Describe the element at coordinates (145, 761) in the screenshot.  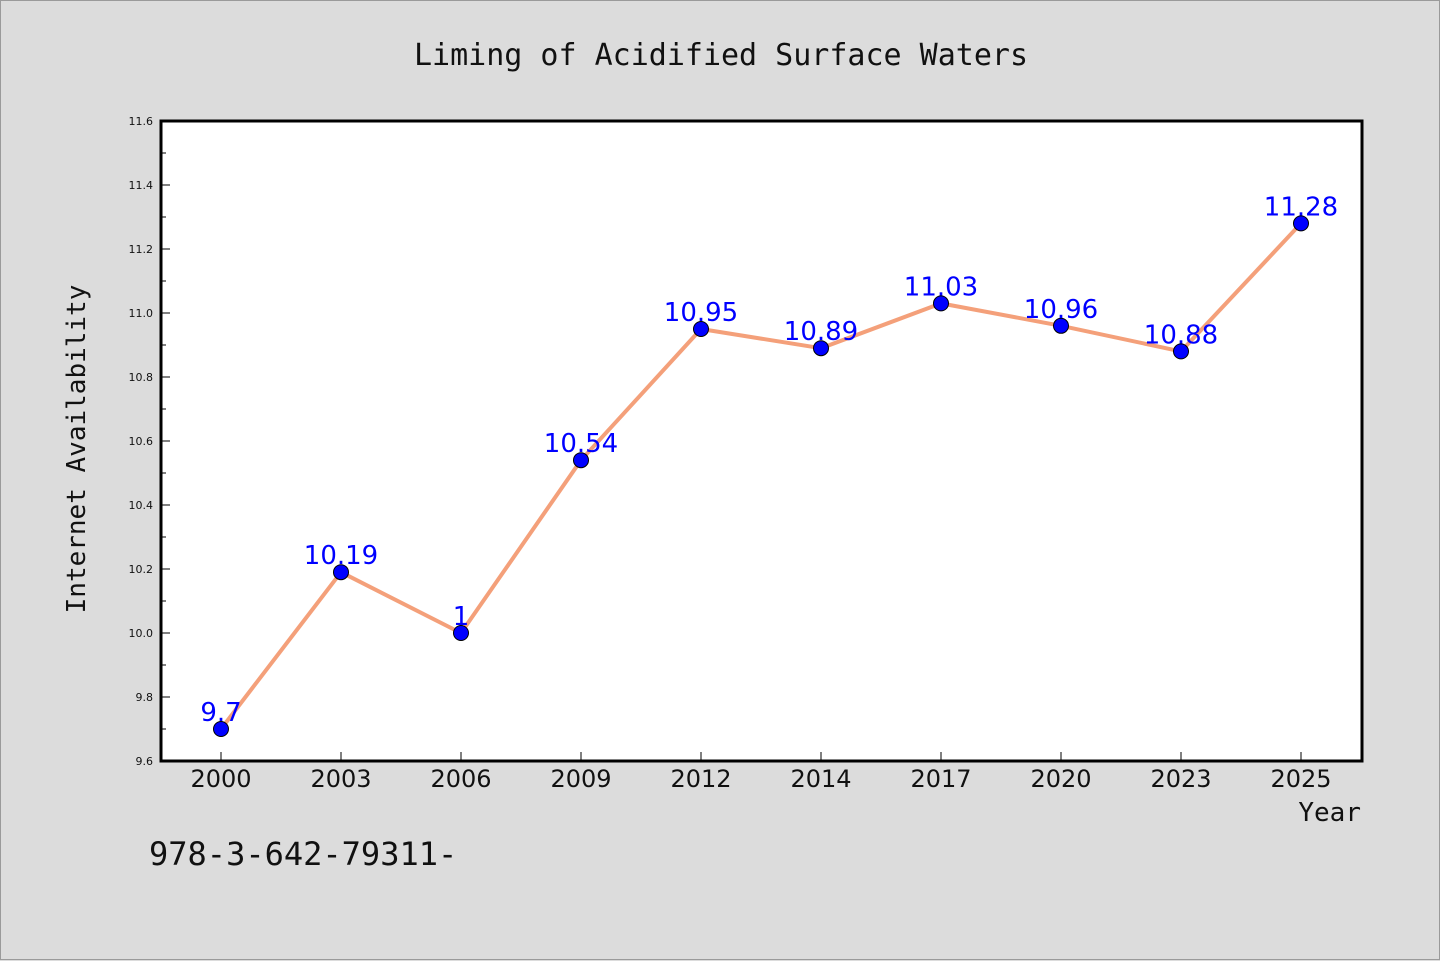
I see `y-tick-label: 9.6` at that location.